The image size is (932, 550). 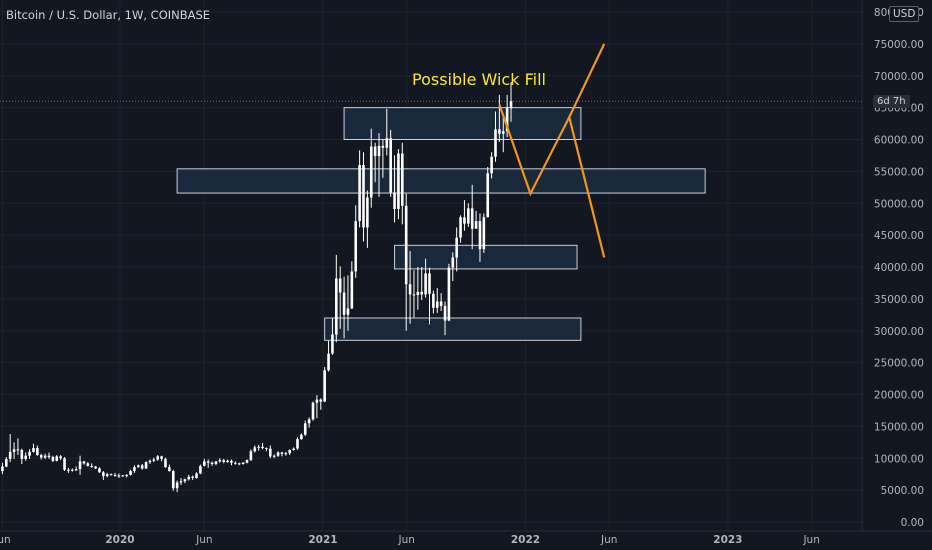 What do you see at coordinates (466, 540) in the screenshot?
I see `time-axis: Jun 2020 Jun 2021 Jun 2022 Jun 2023 Jun` at bounding box center [466, 540].